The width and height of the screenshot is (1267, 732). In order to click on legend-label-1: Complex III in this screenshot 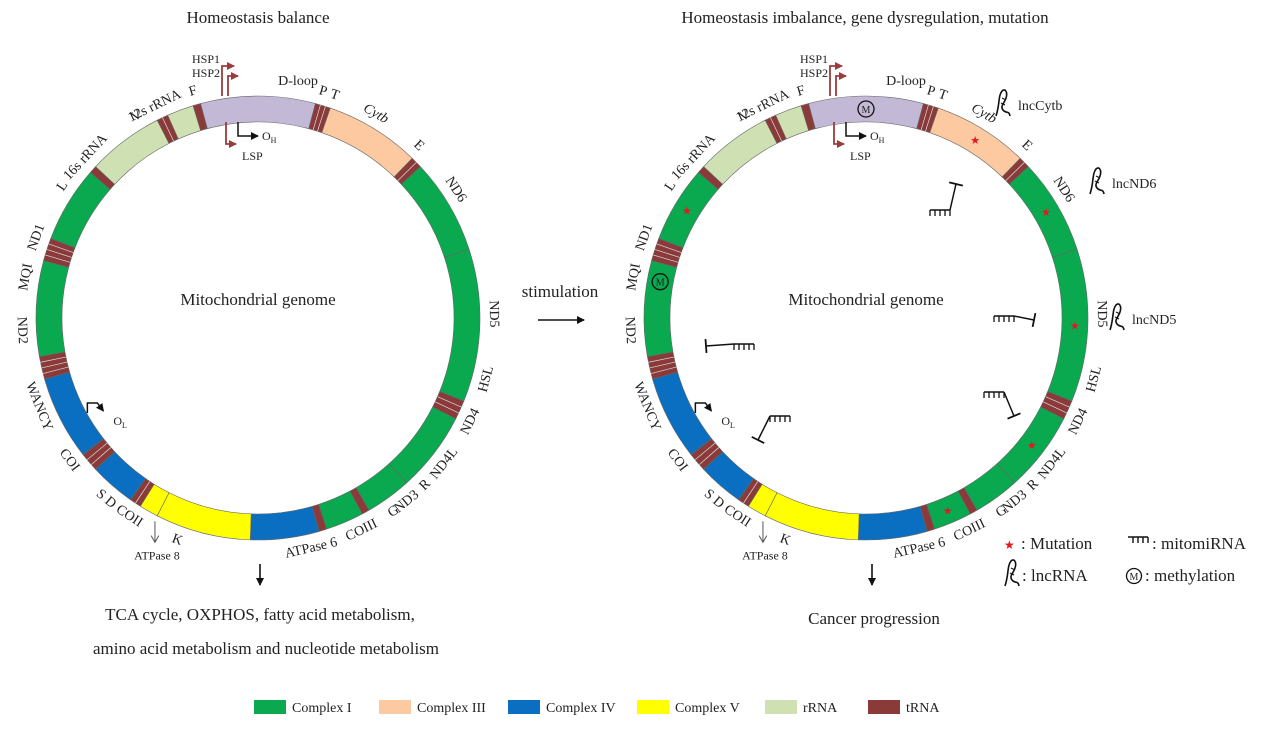, I will do `click(451, 708)`.